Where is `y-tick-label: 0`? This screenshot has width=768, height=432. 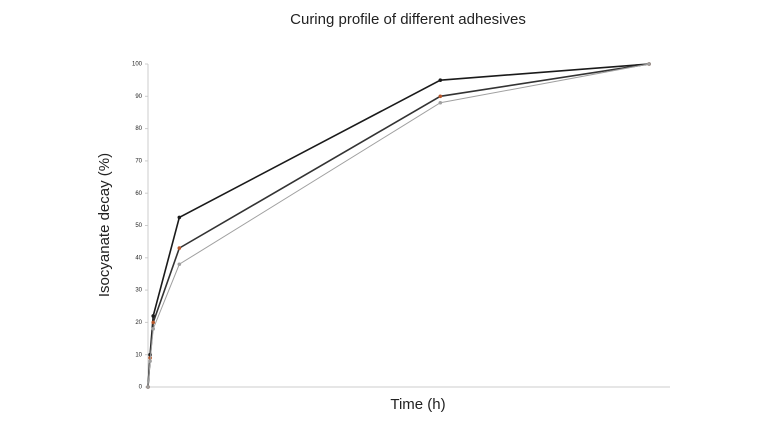
y-tick-label: 0 is located at coordinates (141, 388).